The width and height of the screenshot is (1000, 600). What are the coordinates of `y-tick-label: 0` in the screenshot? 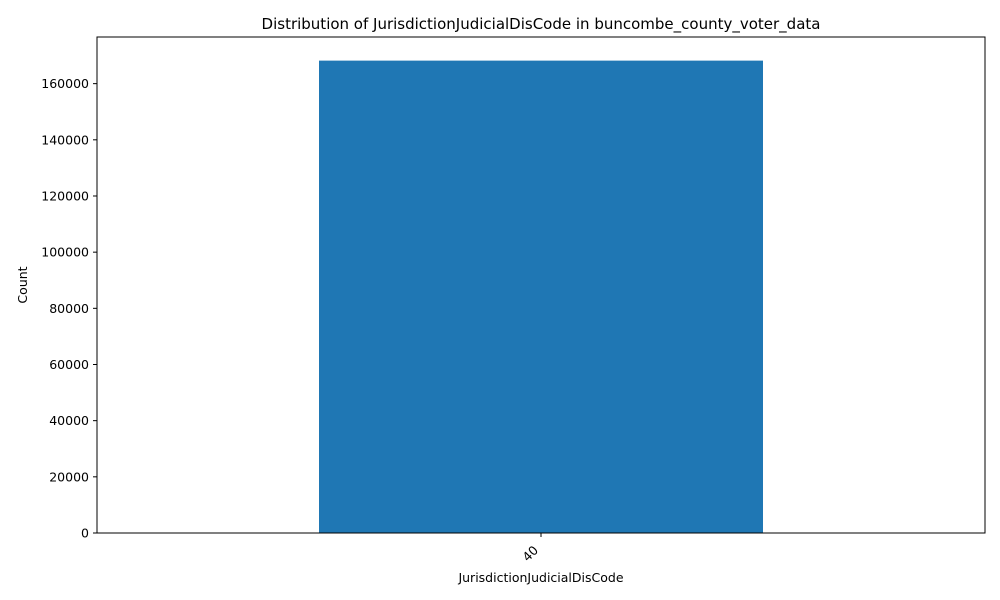 It's located at (85, 533).